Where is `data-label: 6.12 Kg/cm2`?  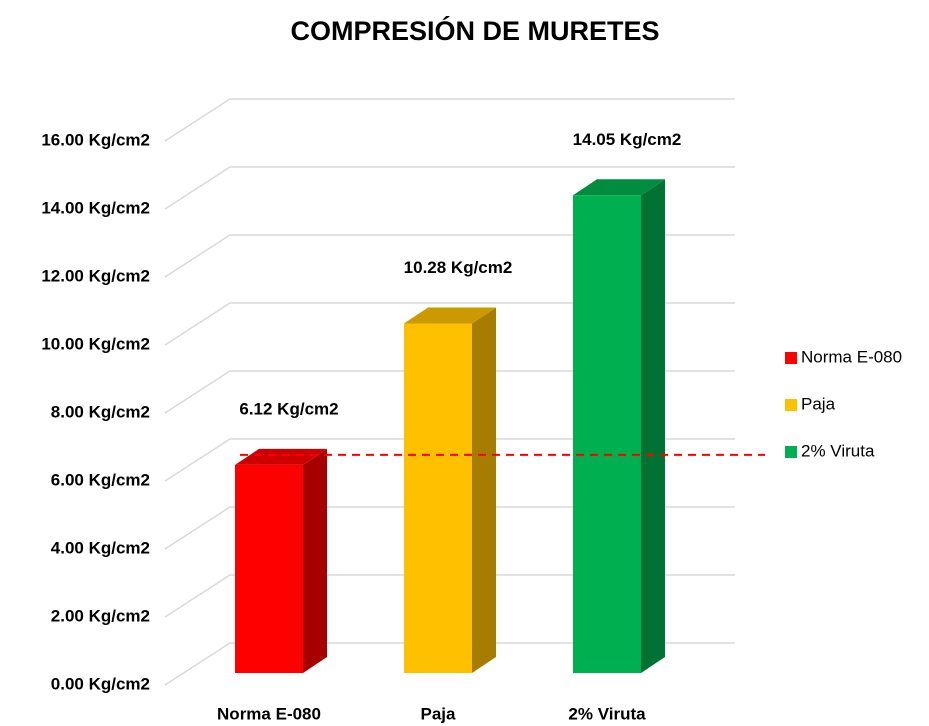
data-label: 6.12 Kg/cm2 is located at coordinates (288, 408).